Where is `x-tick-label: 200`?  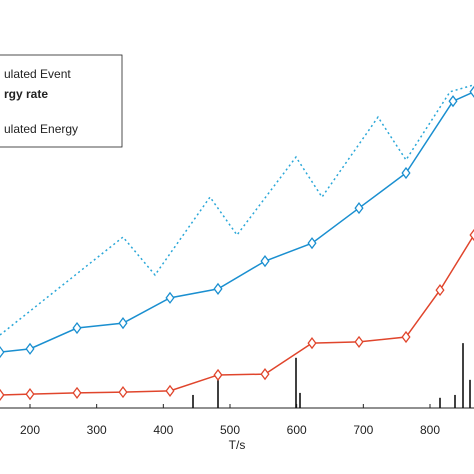
x-tick-label: 200 is located at coordinates (30, 430).